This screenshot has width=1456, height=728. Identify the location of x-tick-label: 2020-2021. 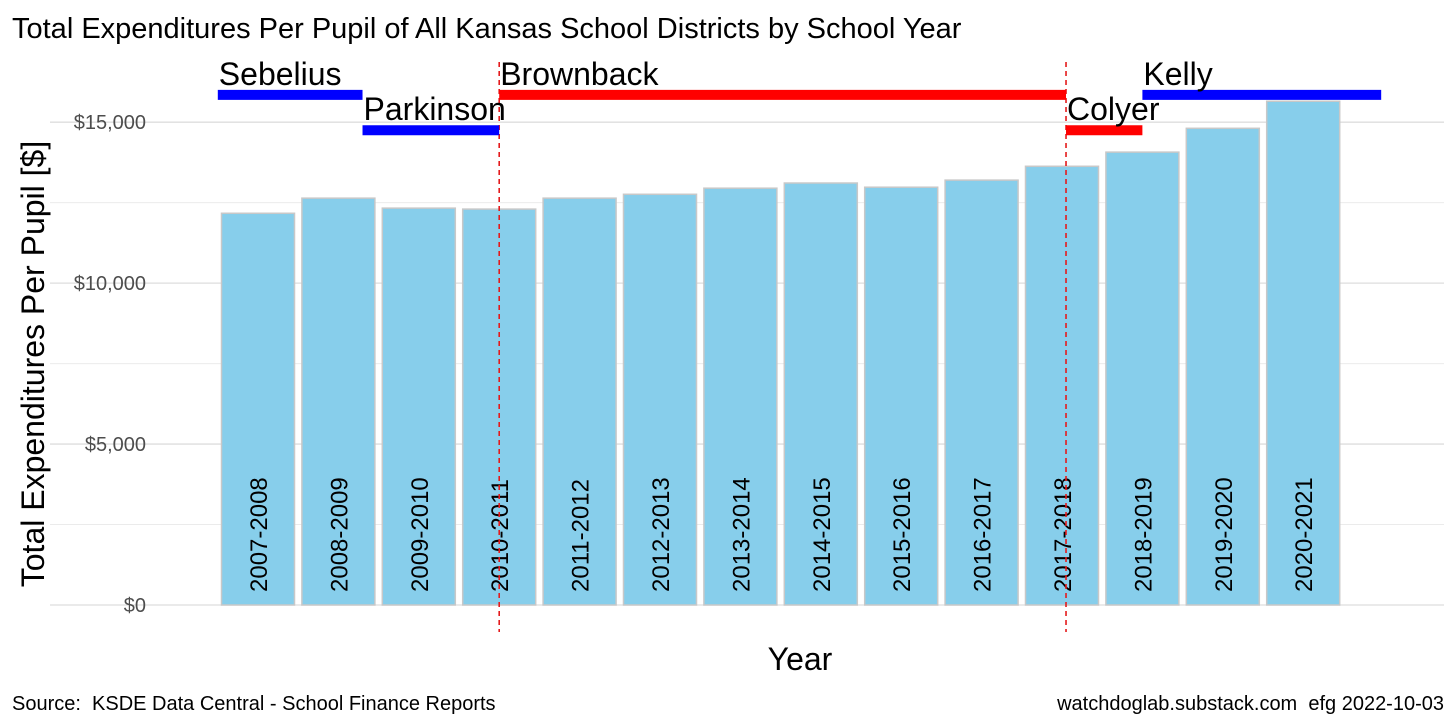
(1304, 534).